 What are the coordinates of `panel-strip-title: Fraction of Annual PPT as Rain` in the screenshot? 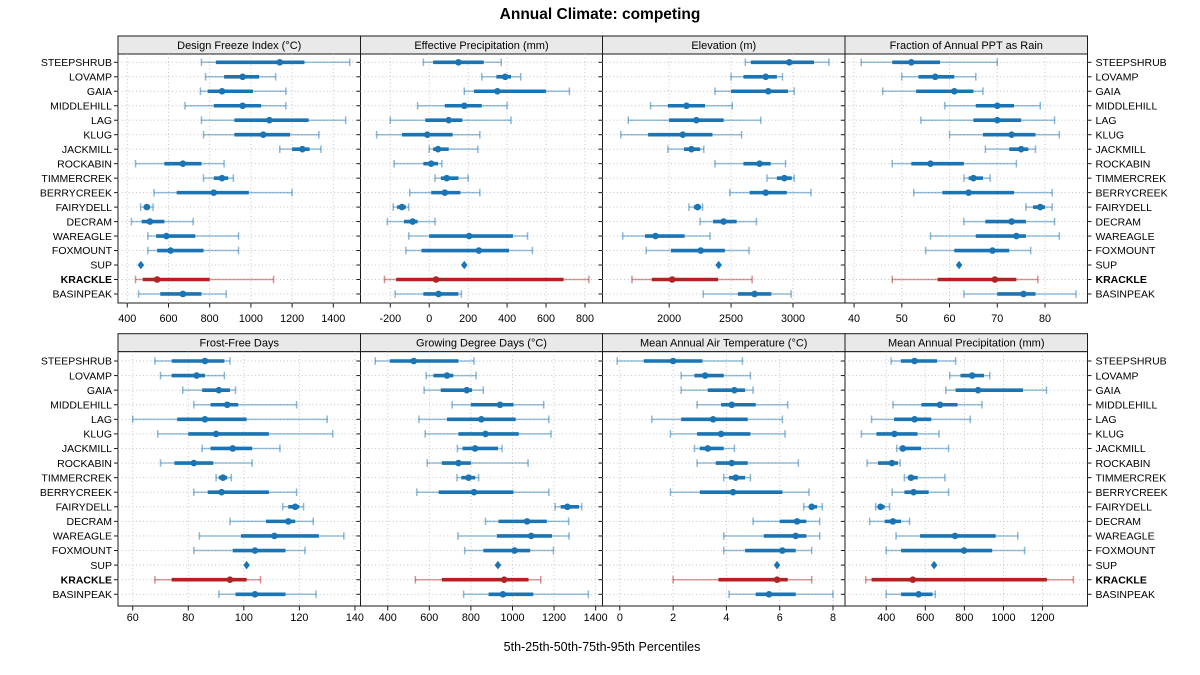 It's located at (966, 46).